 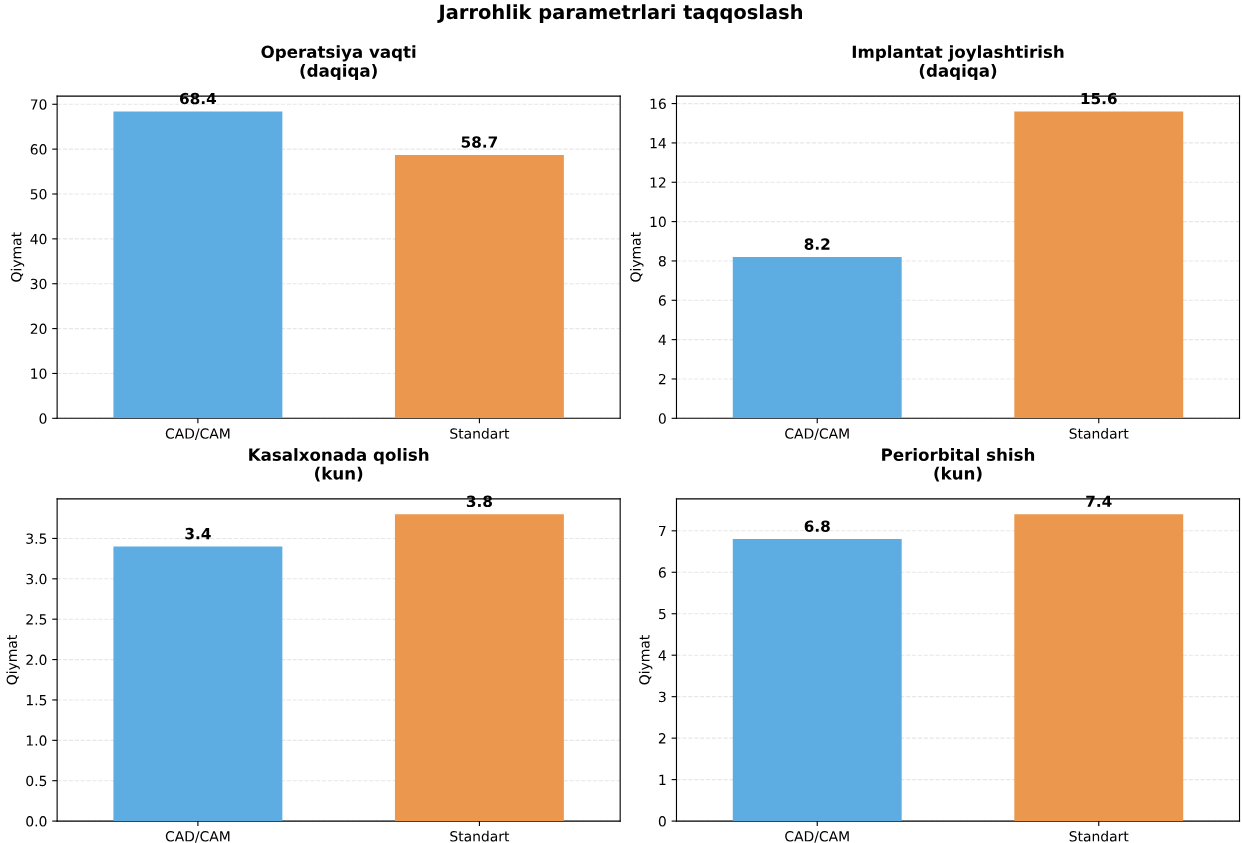 I want to click on y-tick-label: 1, so click(x=662, y=779).